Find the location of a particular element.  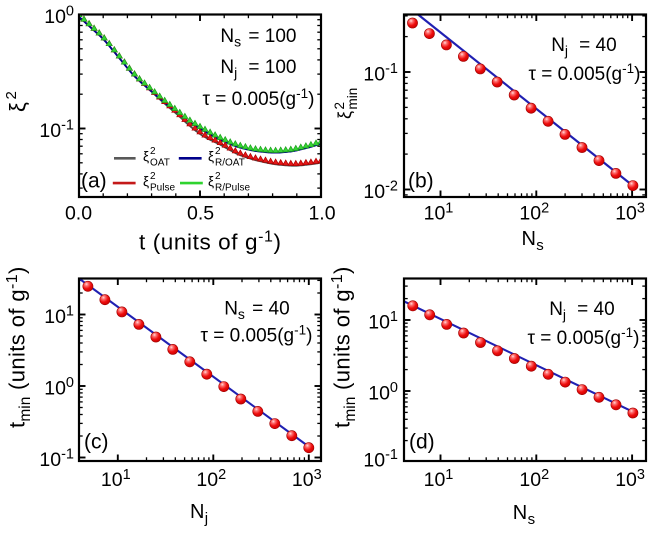

svg-text: R/Pulse is located at coordinates (232, 188).